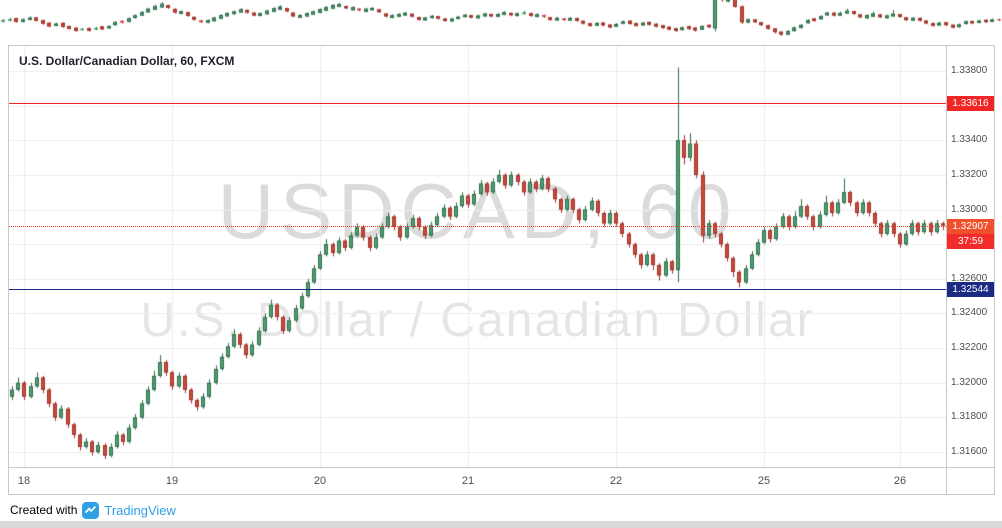  What do you see at coordinates (501, 524) in the screenshot?
I see `page-bottom-bar` at bounding box center [501, 524].